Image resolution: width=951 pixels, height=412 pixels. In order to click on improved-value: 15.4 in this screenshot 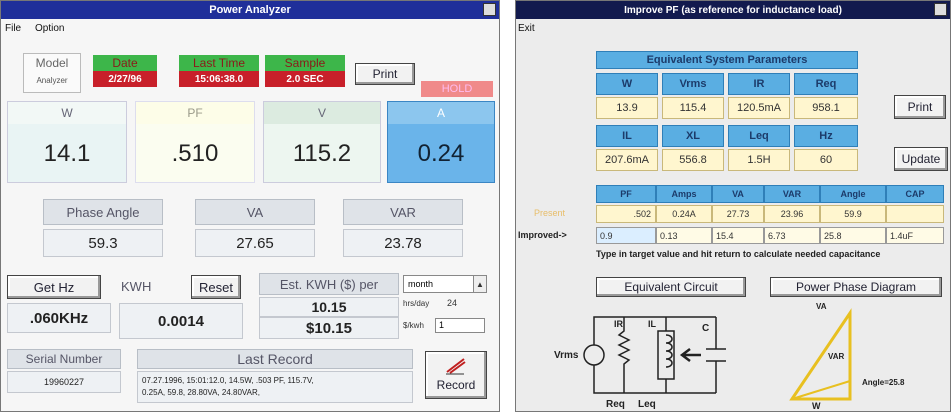, I will do `click(738, 235)`.